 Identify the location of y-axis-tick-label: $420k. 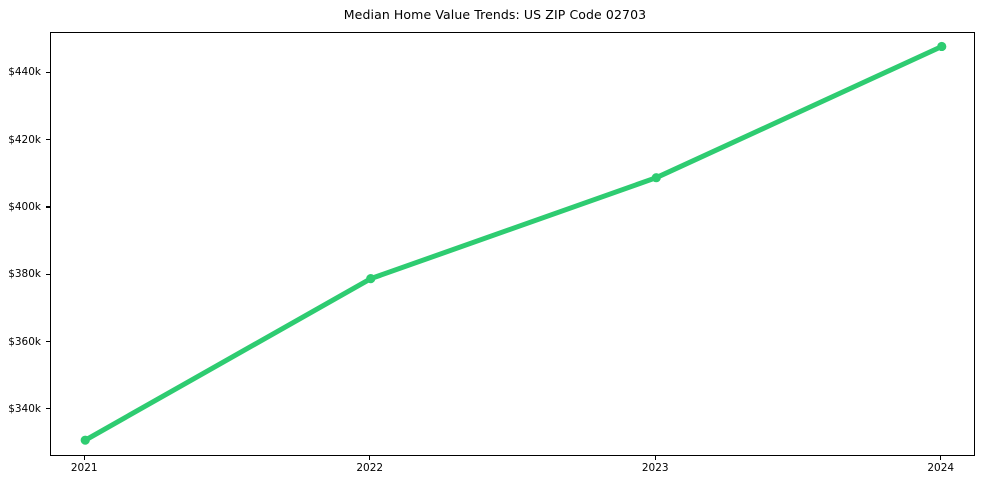
(24, 139).